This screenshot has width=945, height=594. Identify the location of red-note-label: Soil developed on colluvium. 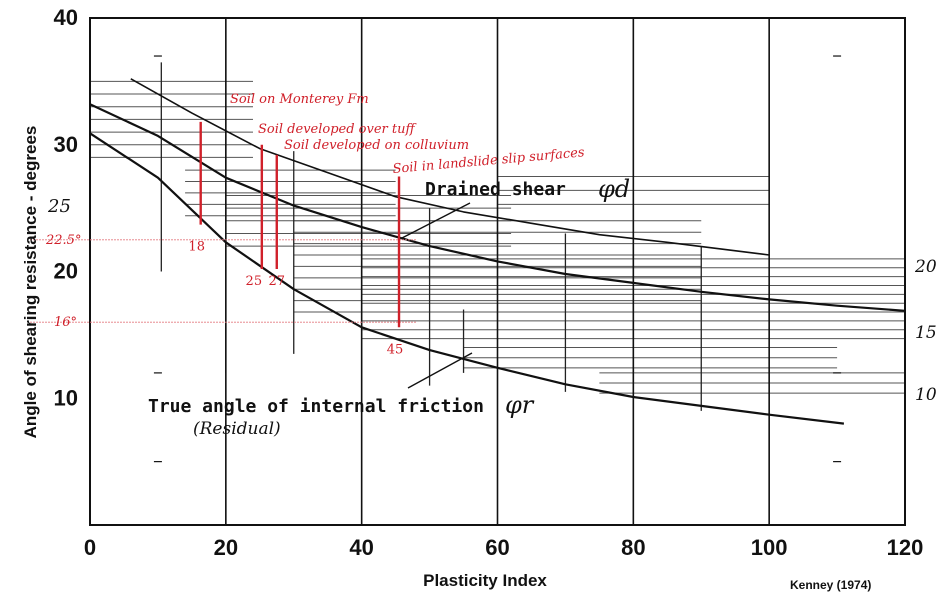
(376, 145).